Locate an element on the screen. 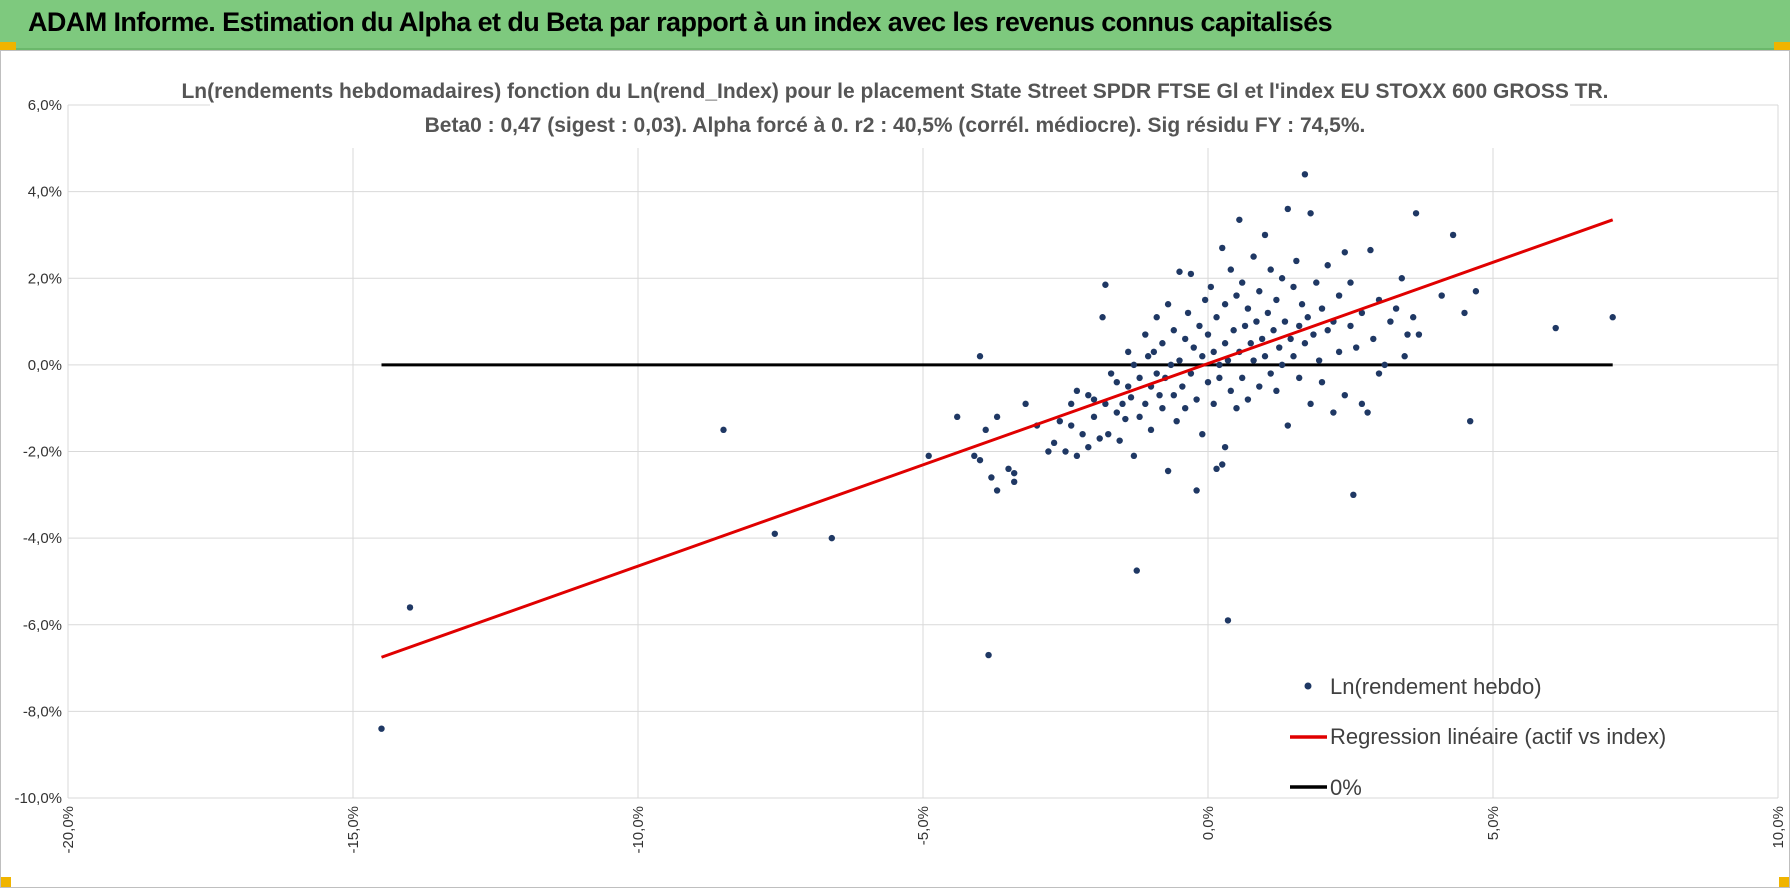 The height and width of the screenshot is (888, 1790). frame-corner-right is located at coordinates (1784, 882).